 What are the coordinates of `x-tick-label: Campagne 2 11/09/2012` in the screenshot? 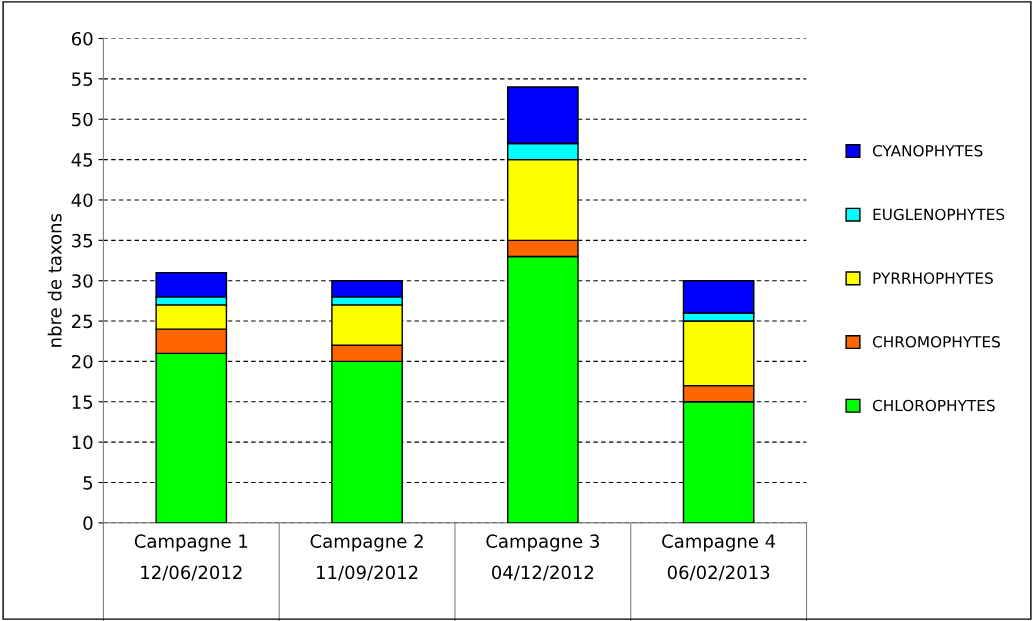 It's located at (366, 557).